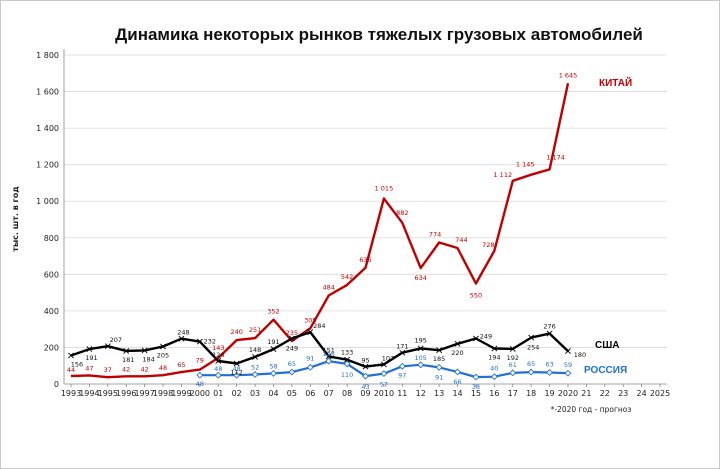  Describe the element at coordinates (126, 369) in the screenshot. I see `data-label-0-1996: 42` at that location.